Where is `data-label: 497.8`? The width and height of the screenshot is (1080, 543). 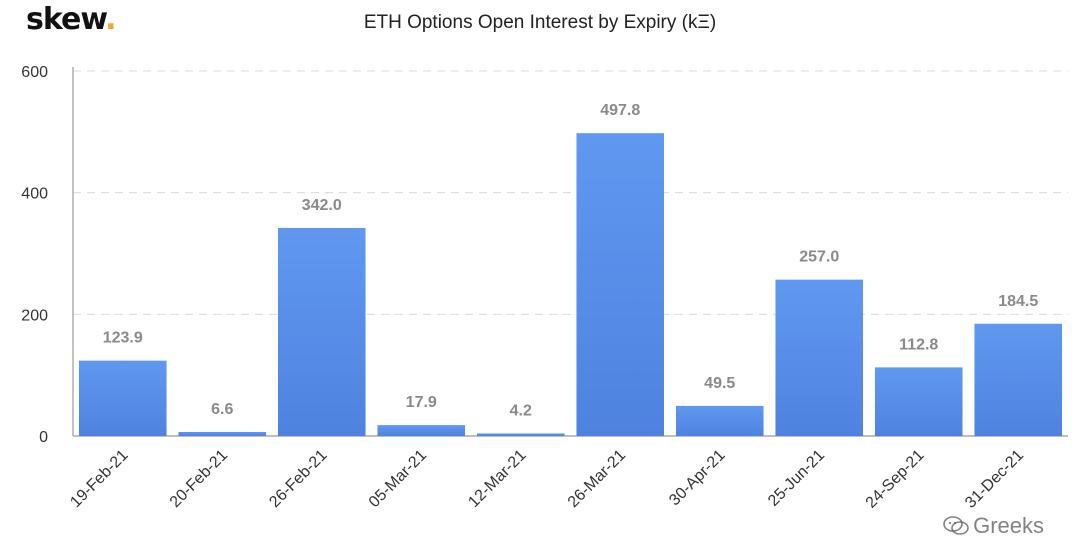
data-label: 497.8 is located at coordinates (620, 110).